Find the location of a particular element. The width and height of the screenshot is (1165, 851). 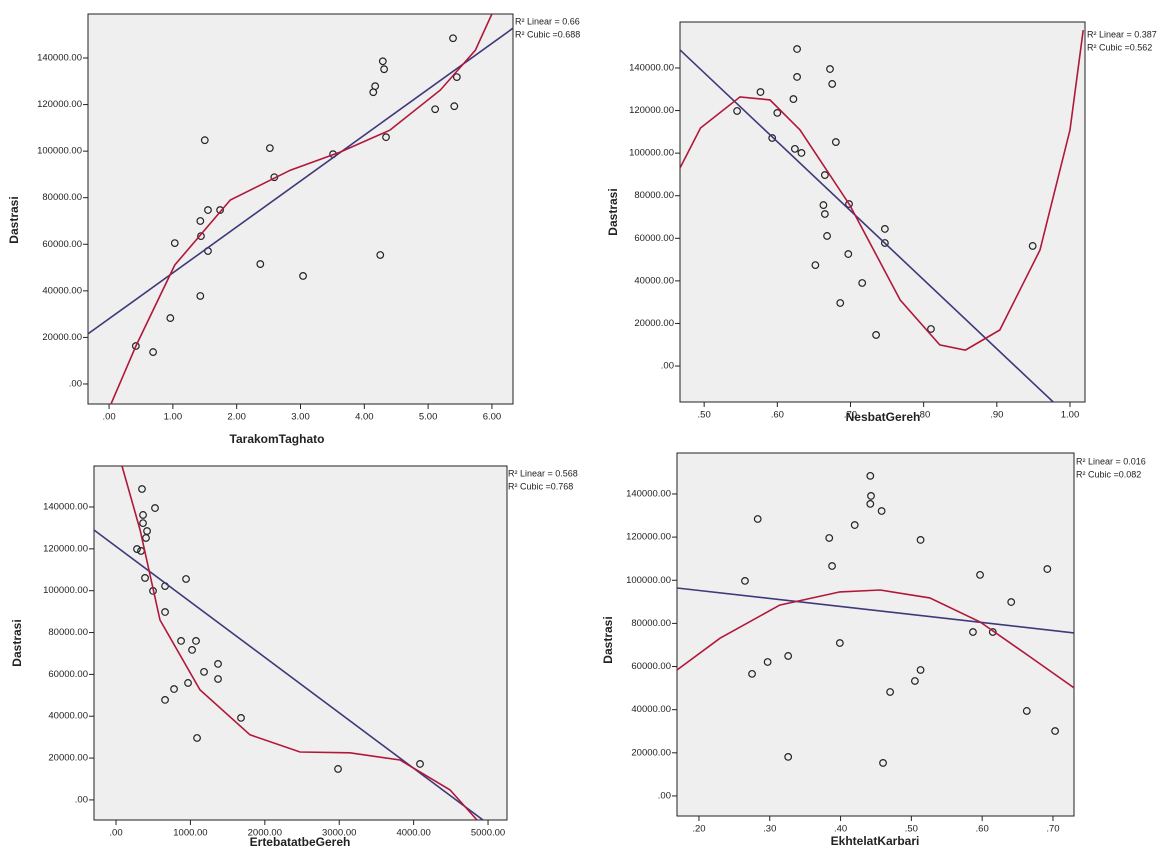

r-squared: R² Cubic =0.688 is located at coordinates (547, 34).